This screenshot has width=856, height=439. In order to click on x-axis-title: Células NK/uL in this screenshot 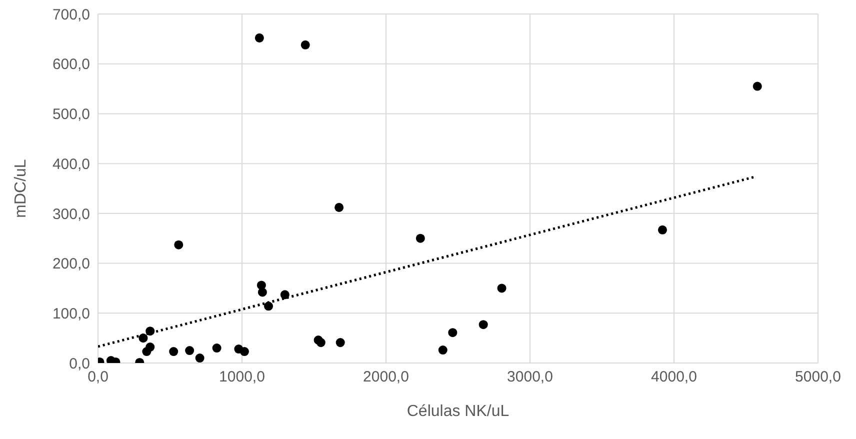, I will do `click(458, 411)`.